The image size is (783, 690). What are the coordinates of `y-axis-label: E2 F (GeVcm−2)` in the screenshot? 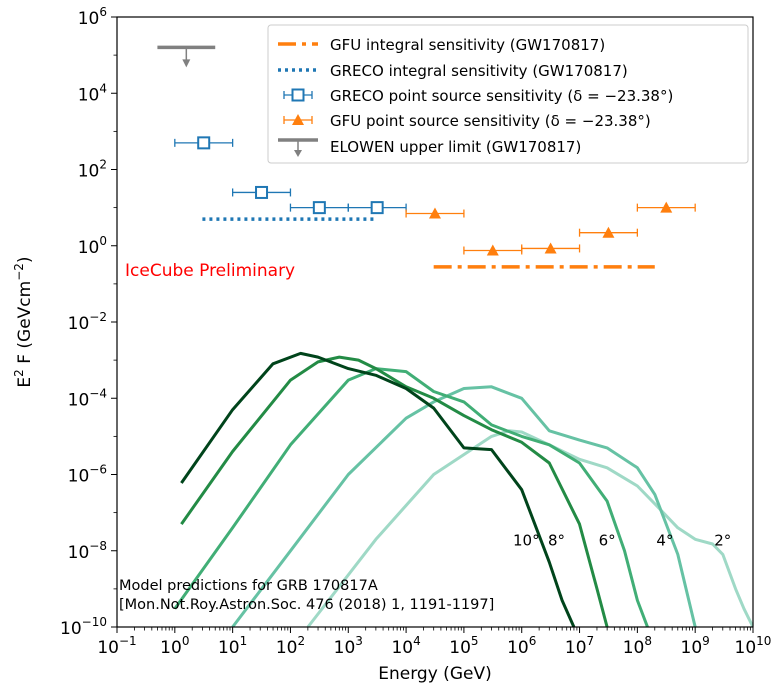 It's located at (23, 321).